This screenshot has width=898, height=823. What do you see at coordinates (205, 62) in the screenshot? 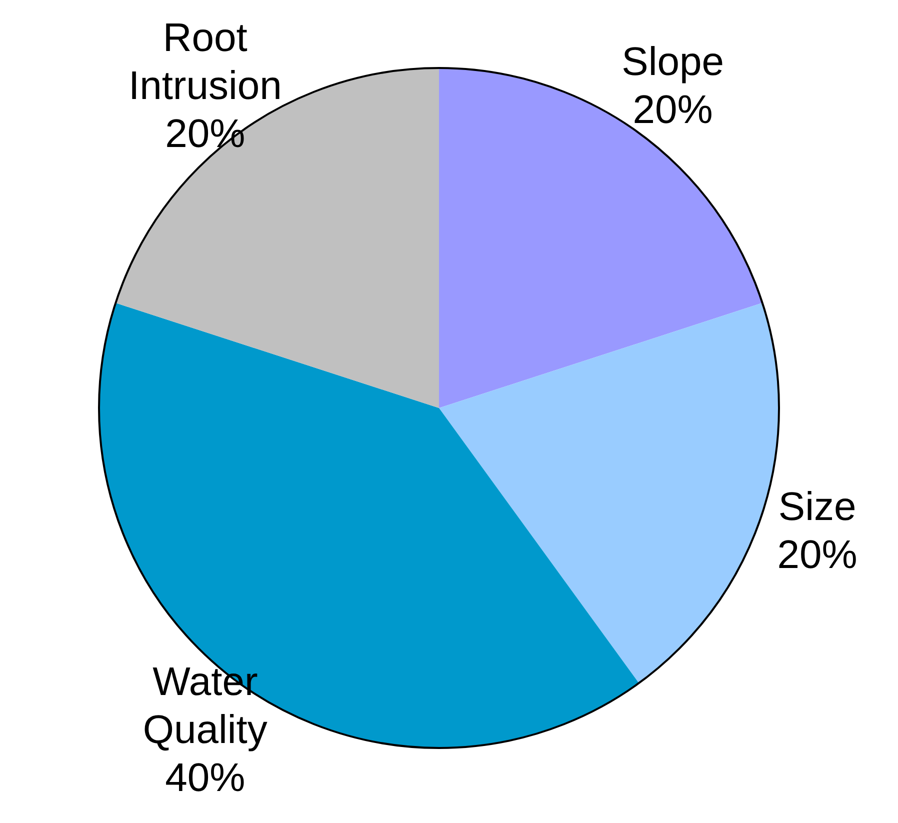
I see `slice-label: Root Intrusion` at bounding box center [205, 62].